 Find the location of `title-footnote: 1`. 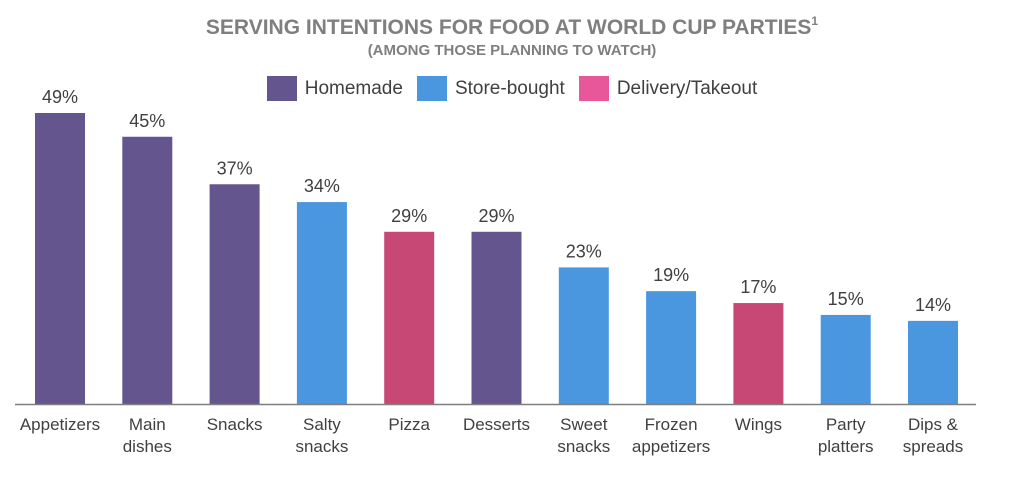

title-footnote: 1 is located at coordinates (815, 21).